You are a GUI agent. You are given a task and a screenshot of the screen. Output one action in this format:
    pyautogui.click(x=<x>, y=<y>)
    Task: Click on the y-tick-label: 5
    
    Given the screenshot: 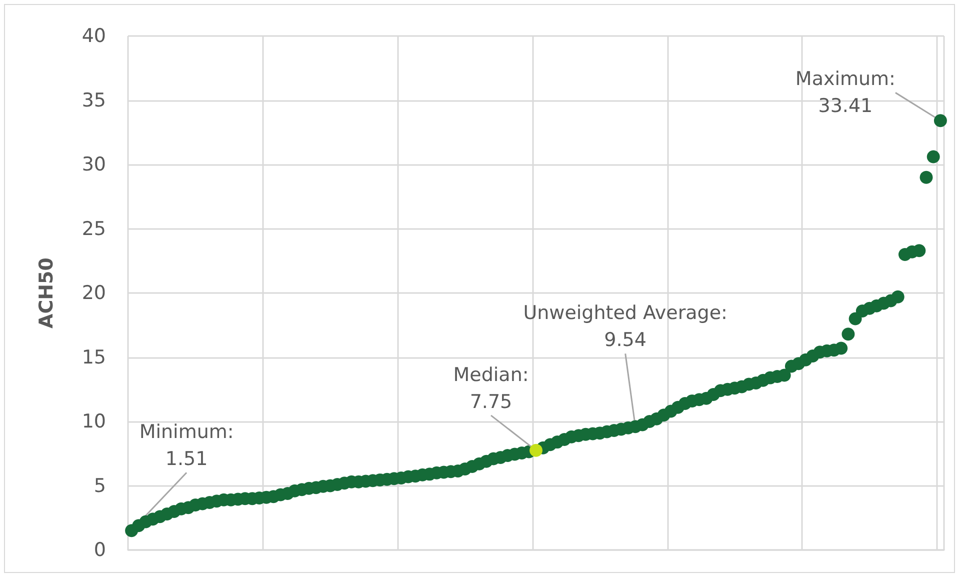 What is the action you would take?
    pyautogui.click(x=100, y=485)
    